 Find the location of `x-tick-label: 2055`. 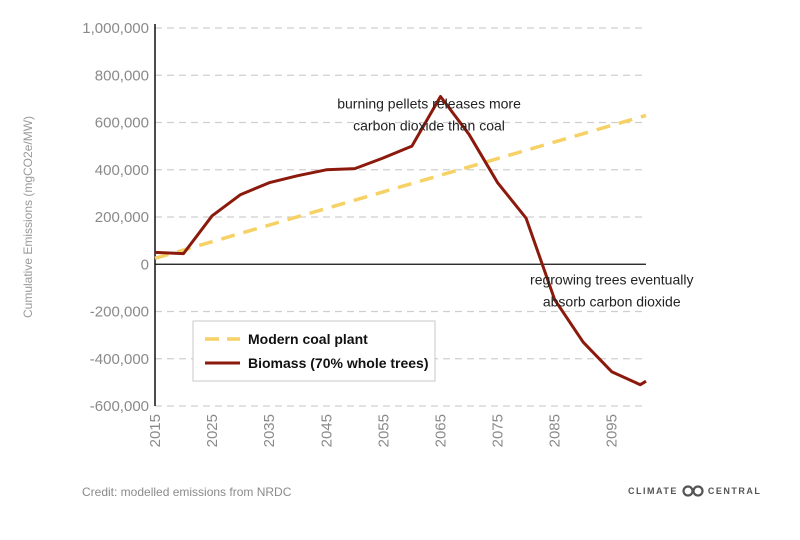

x-tick-label: 2055 is located at coordinates (383, 430).